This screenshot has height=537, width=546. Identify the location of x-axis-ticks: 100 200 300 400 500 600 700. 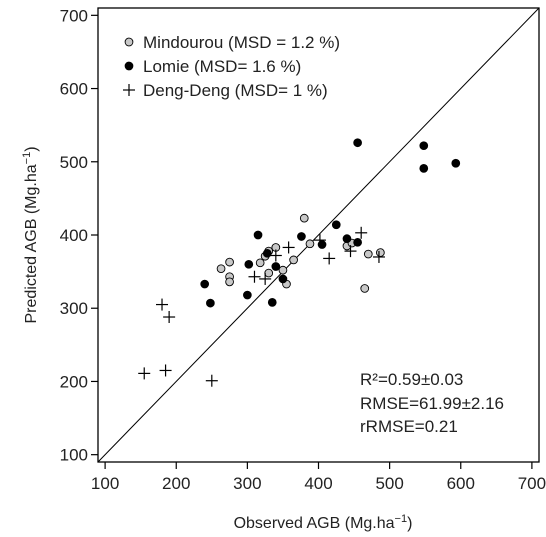
(318, 477).